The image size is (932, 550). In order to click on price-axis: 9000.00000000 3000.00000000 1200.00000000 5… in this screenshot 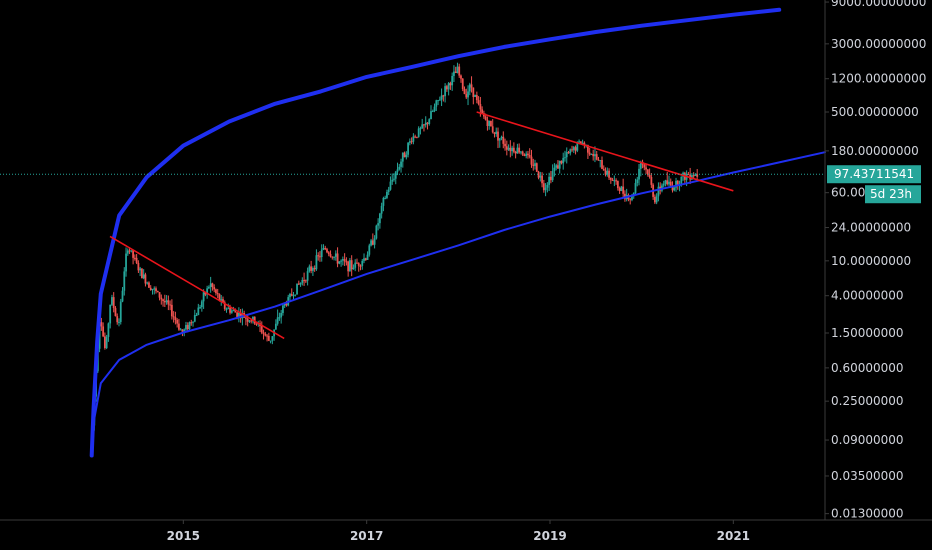, I will do `click(875, 260)`.